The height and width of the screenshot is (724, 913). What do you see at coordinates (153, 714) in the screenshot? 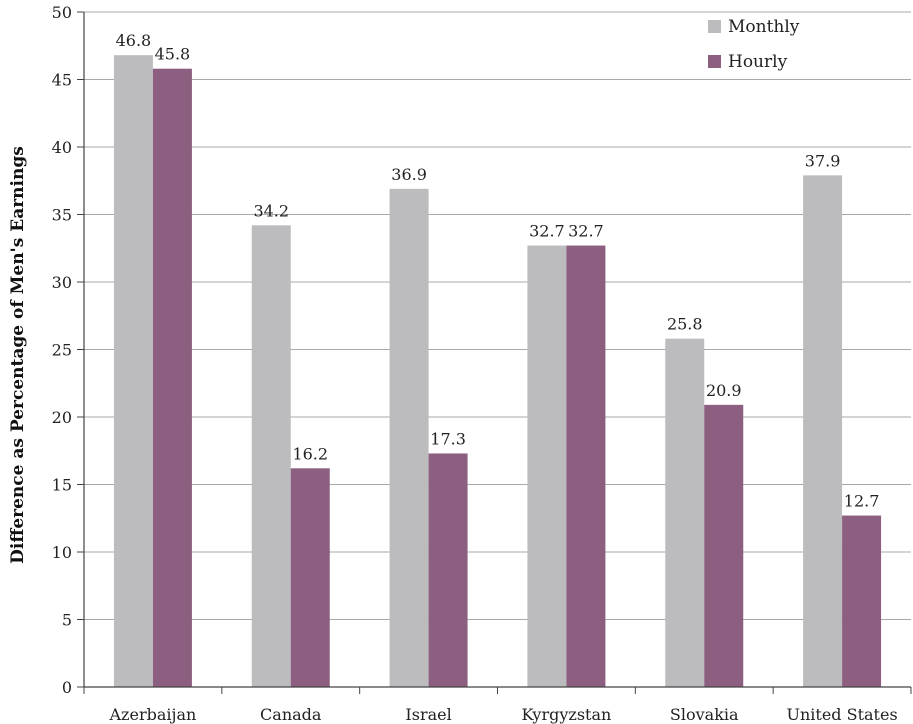
I see `x-category-label: Azerbaijan` at bounding box center [153, 714].